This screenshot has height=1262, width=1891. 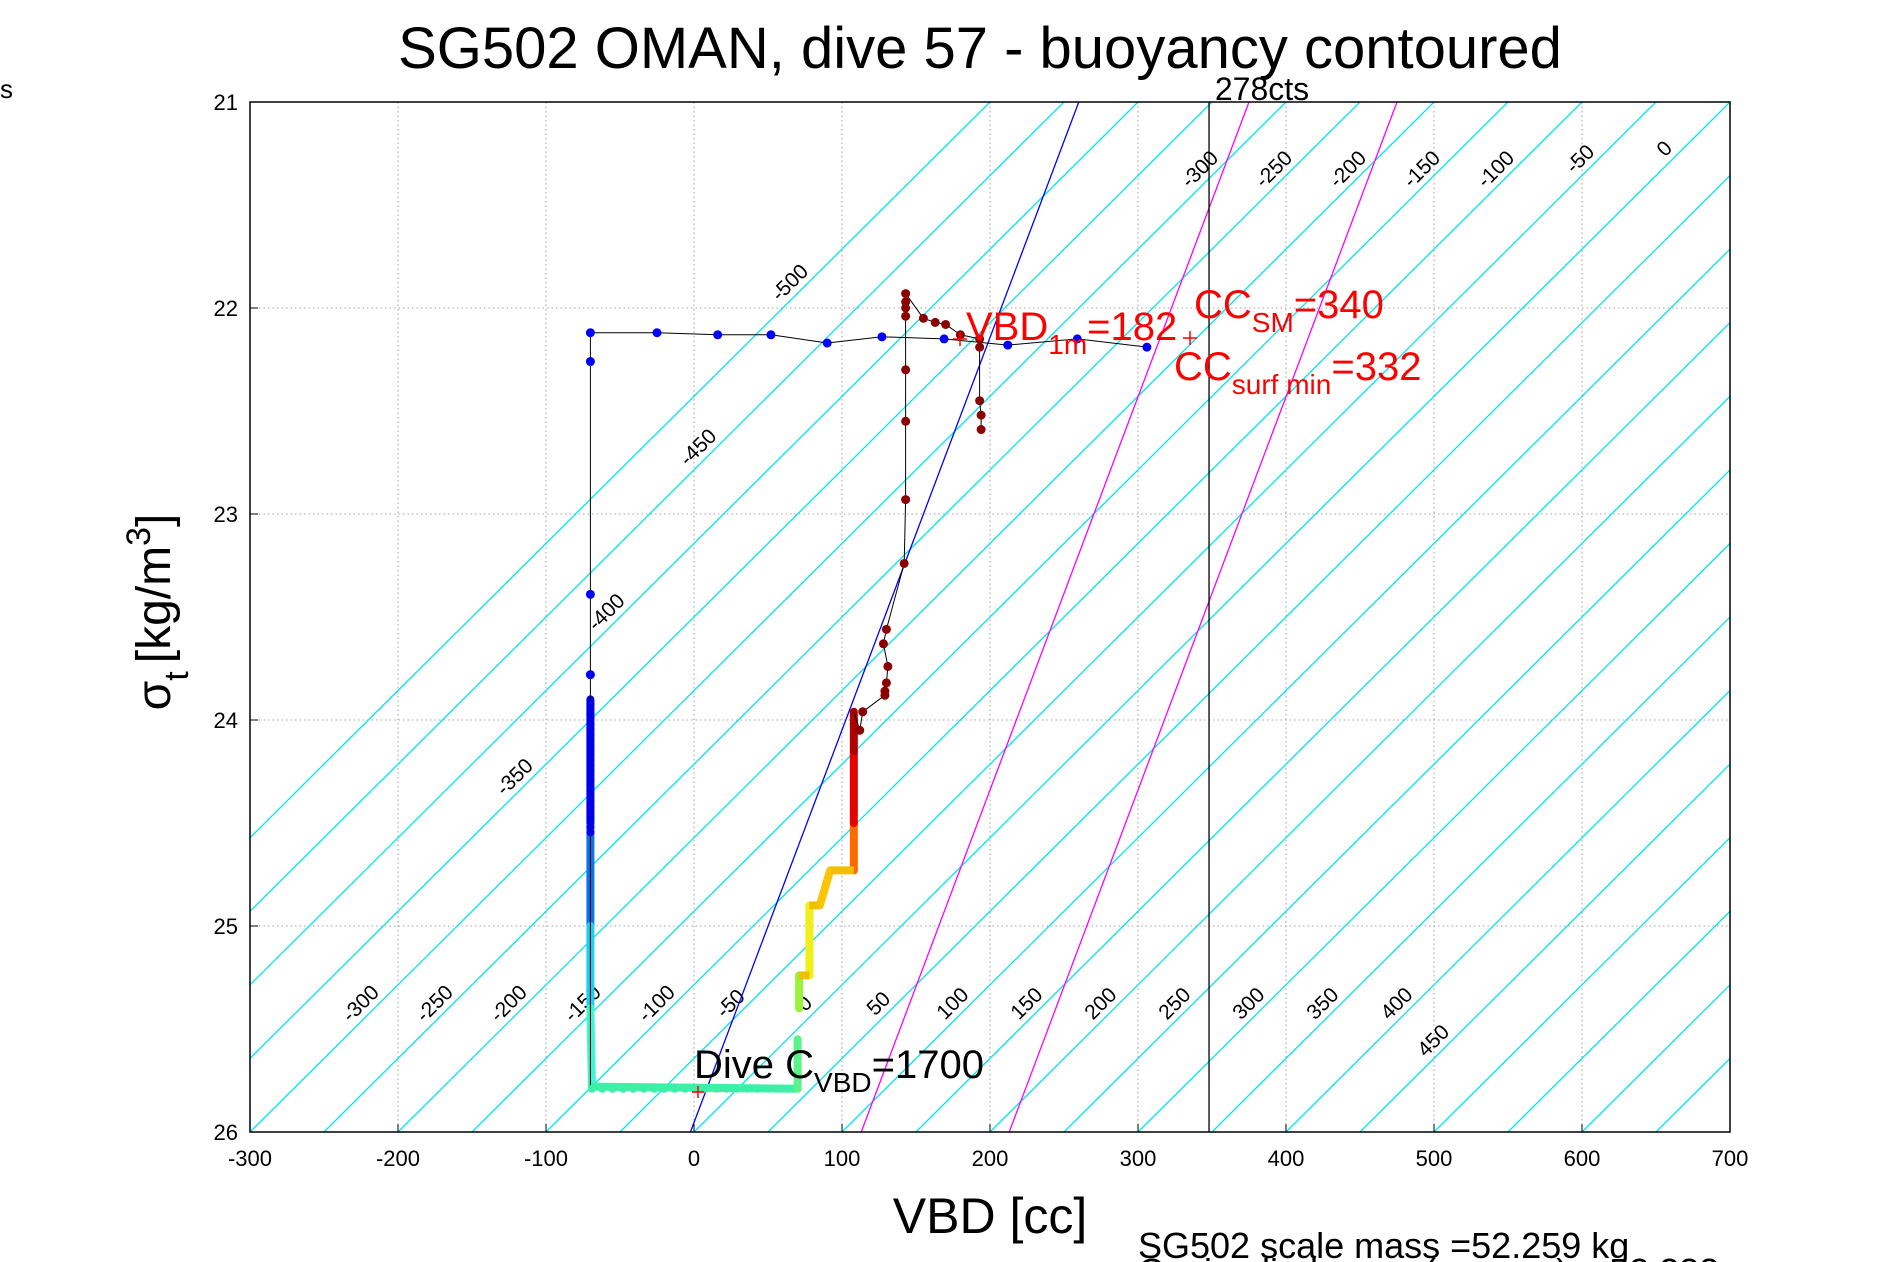 What do you see at coordinates (1132, 327) in the screenshot?
I see `vbd-1m-value: =182` at bounding box center [1132, 327].